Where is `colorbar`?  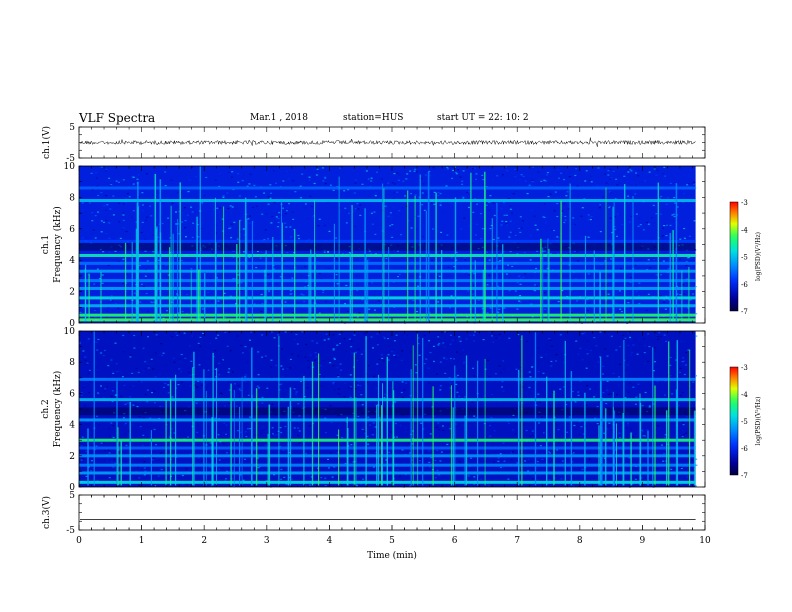
colorbar is located at coordinates (734, 421).